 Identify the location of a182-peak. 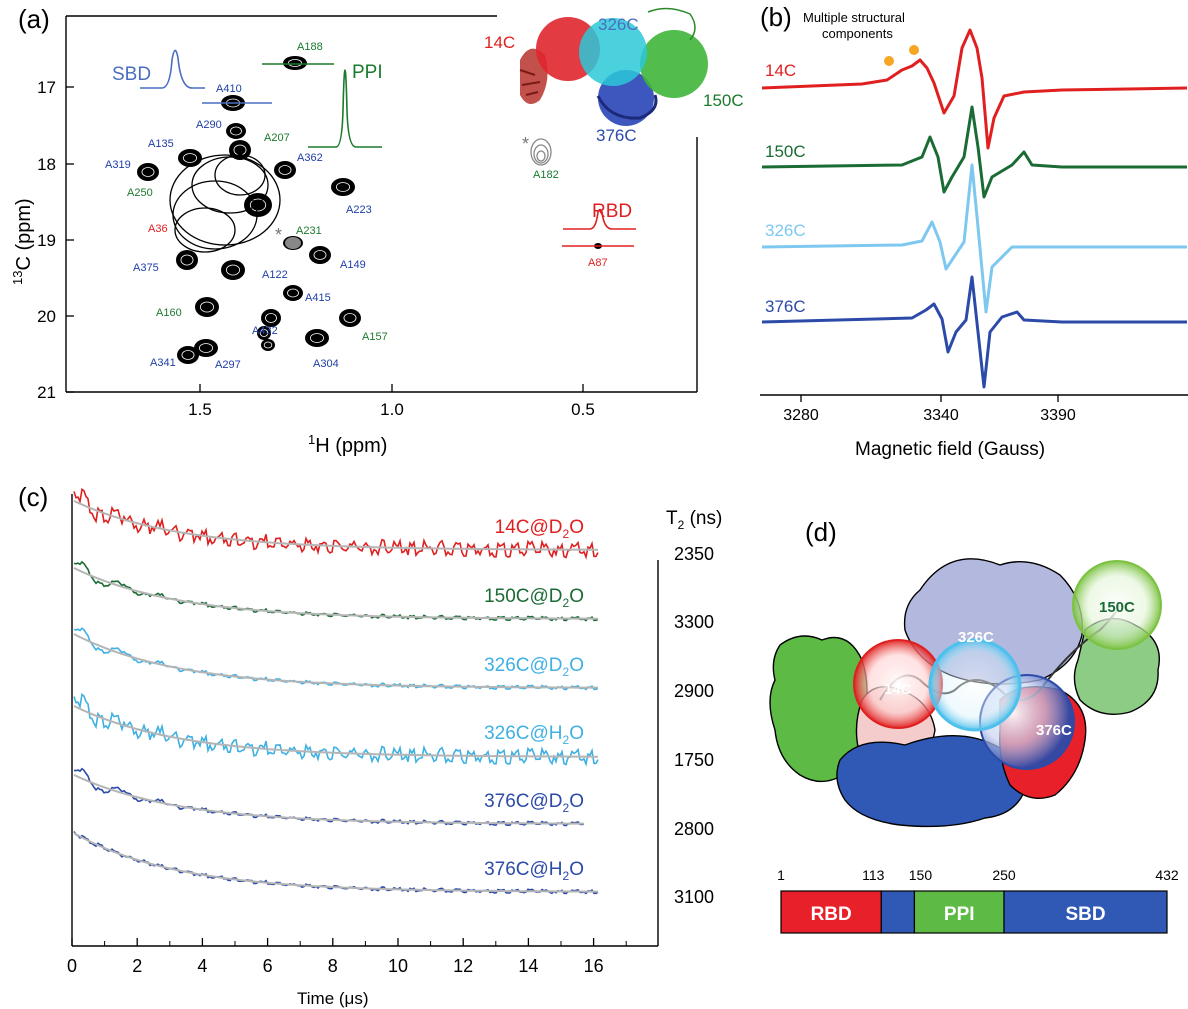
(541, 152).